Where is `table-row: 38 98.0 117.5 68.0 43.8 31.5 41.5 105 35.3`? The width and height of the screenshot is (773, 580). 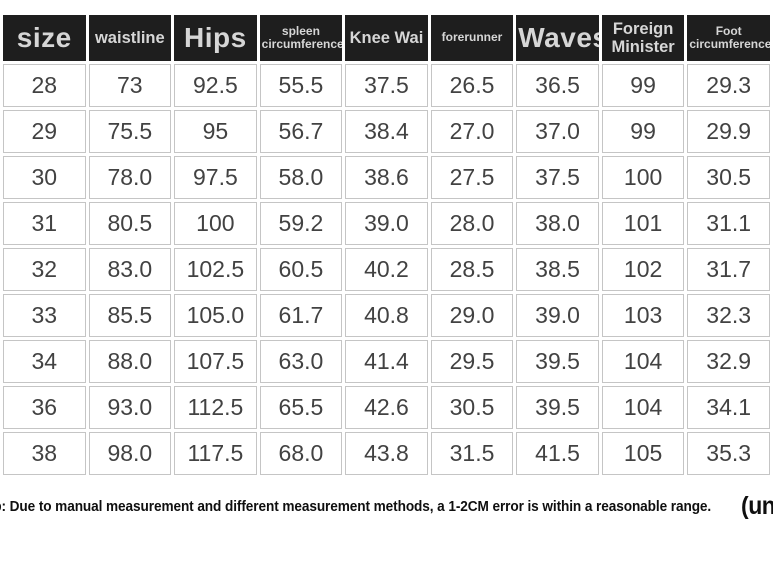 table-row: 38 98.0 117.5 68.0 43.8 31.5 41.5 105 35.3 is located at coordinates (386, 453).